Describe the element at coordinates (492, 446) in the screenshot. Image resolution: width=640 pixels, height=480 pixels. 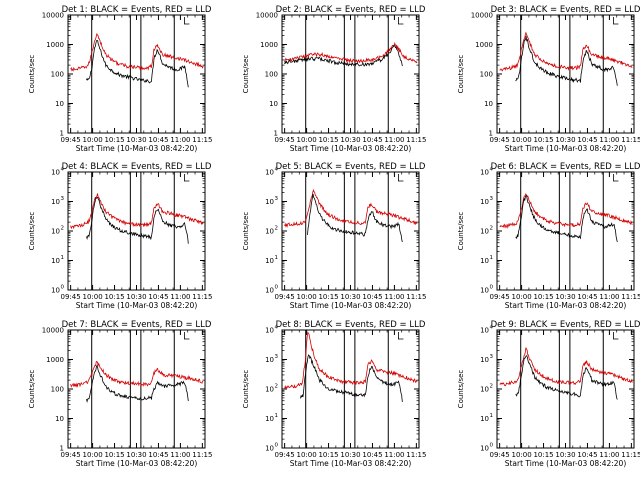
I see `y-tick-exponent: 0` at that location.